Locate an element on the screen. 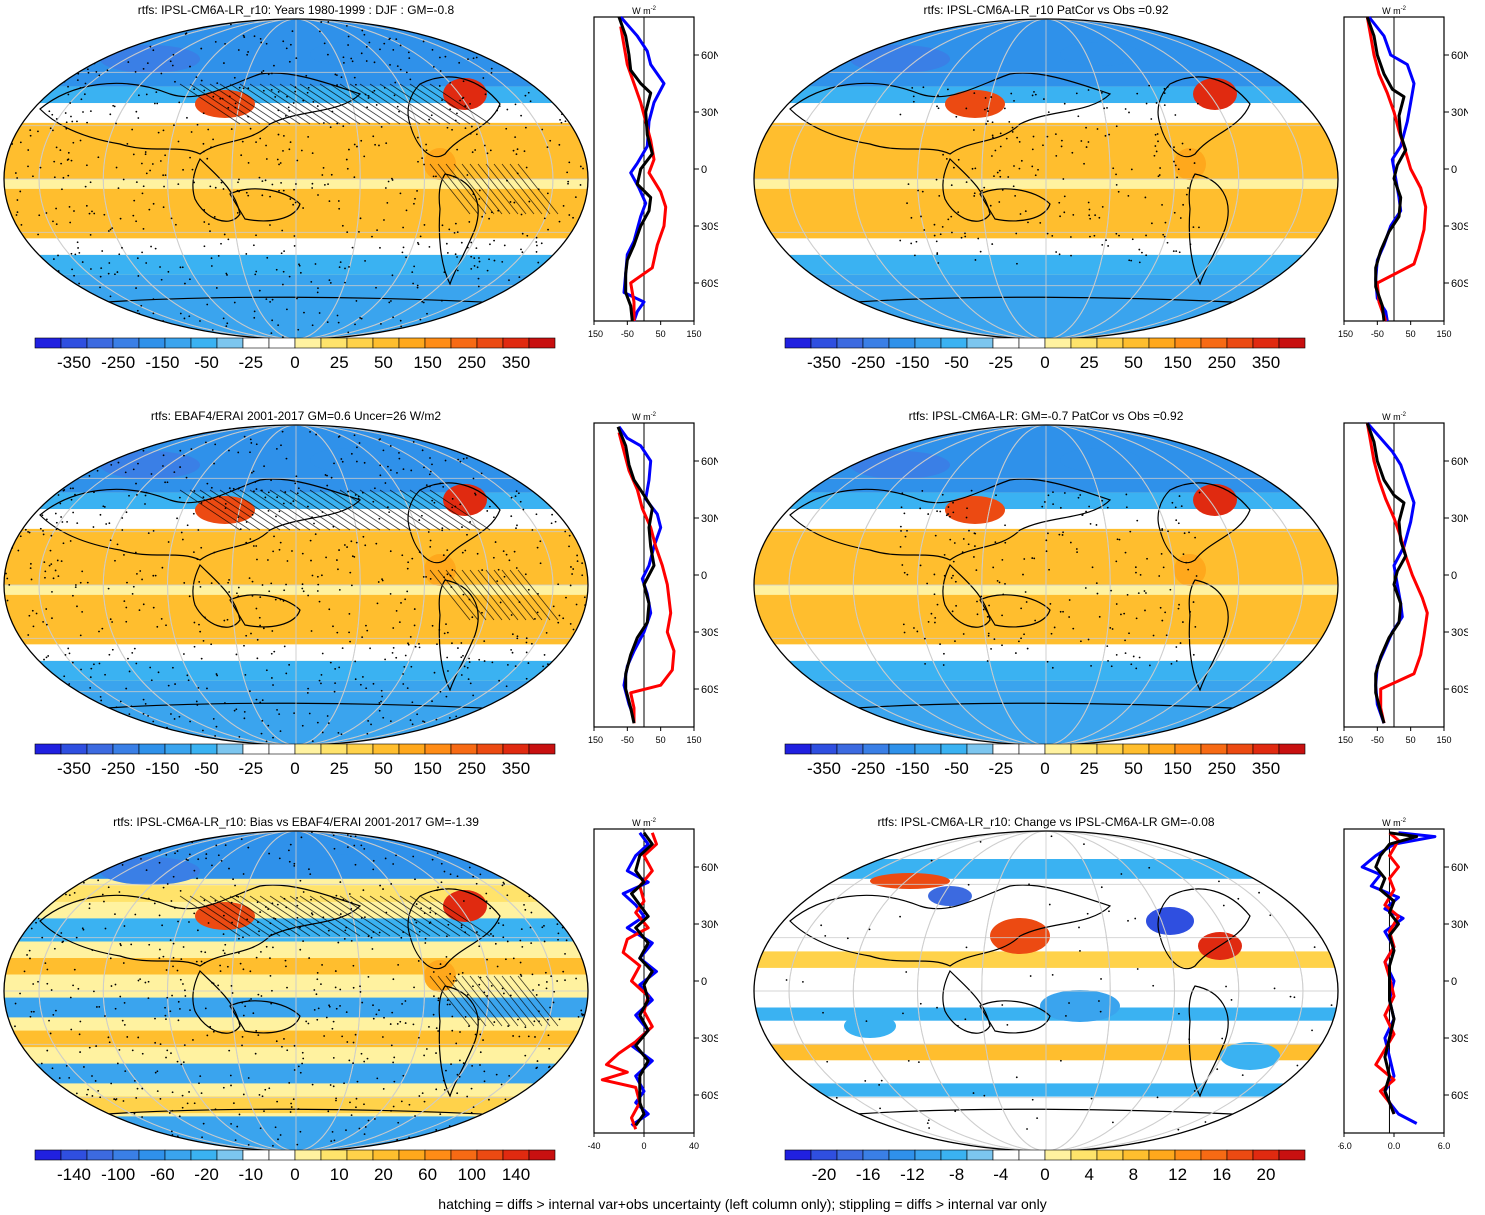  zonal-line-black is located at coordinates (636, 575).